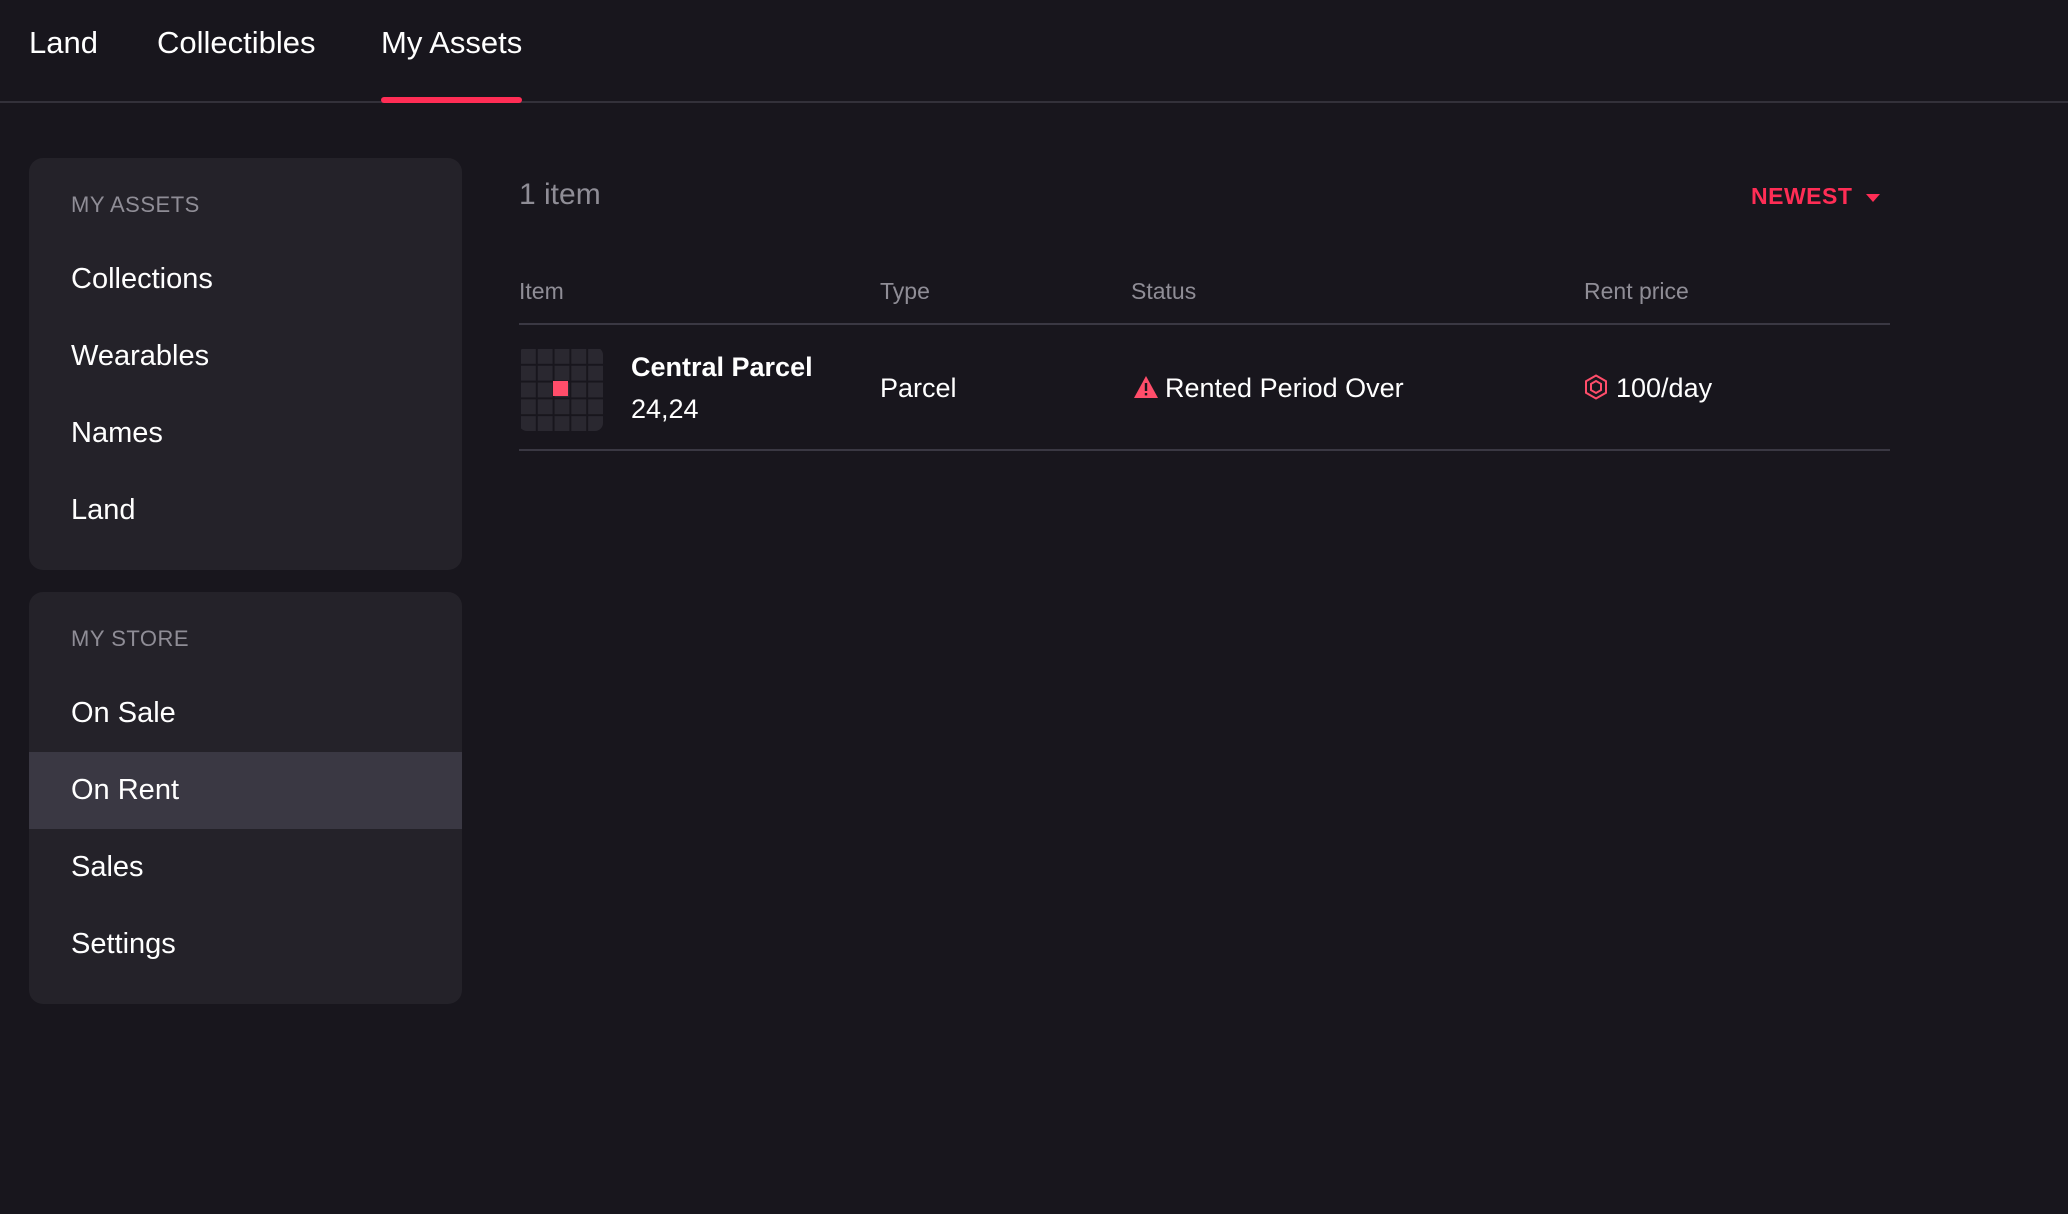  Describe the element at coordinates (107, 867) in the screenshot. I see `sidebar-item-sales: Sales` at that location.